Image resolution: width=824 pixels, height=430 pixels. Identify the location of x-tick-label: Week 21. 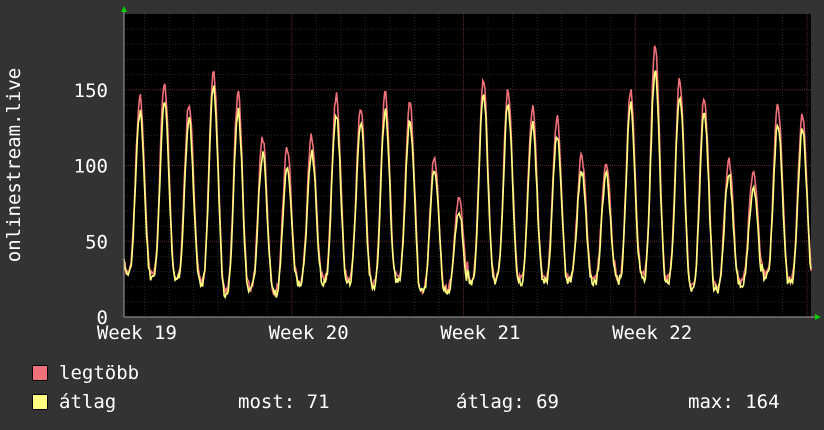
(480, 333).